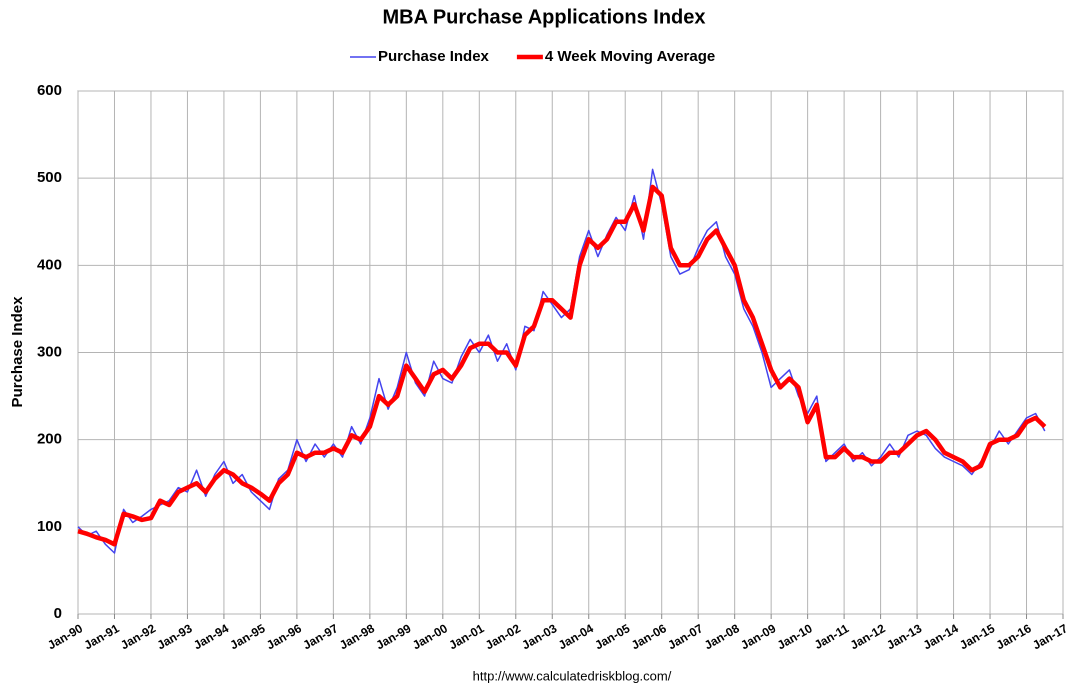 This screenshot has height=692, width=1084. I want to click on x-tick-label: Jan-03, so click(539, 636).